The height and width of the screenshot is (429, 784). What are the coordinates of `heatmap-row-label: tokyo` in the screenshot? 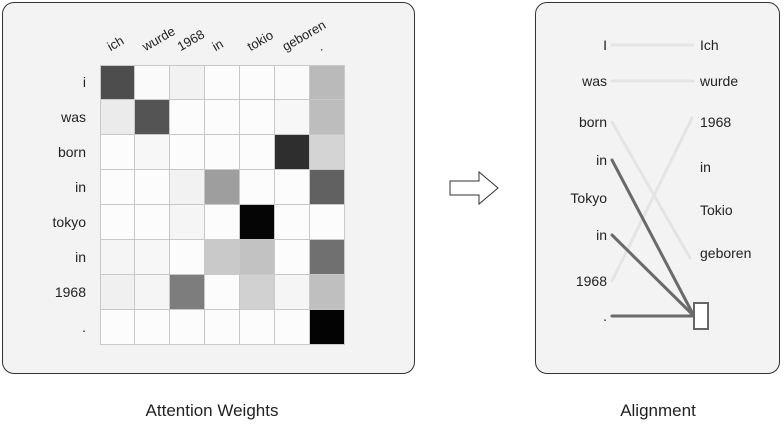 It's located at (69, 222).